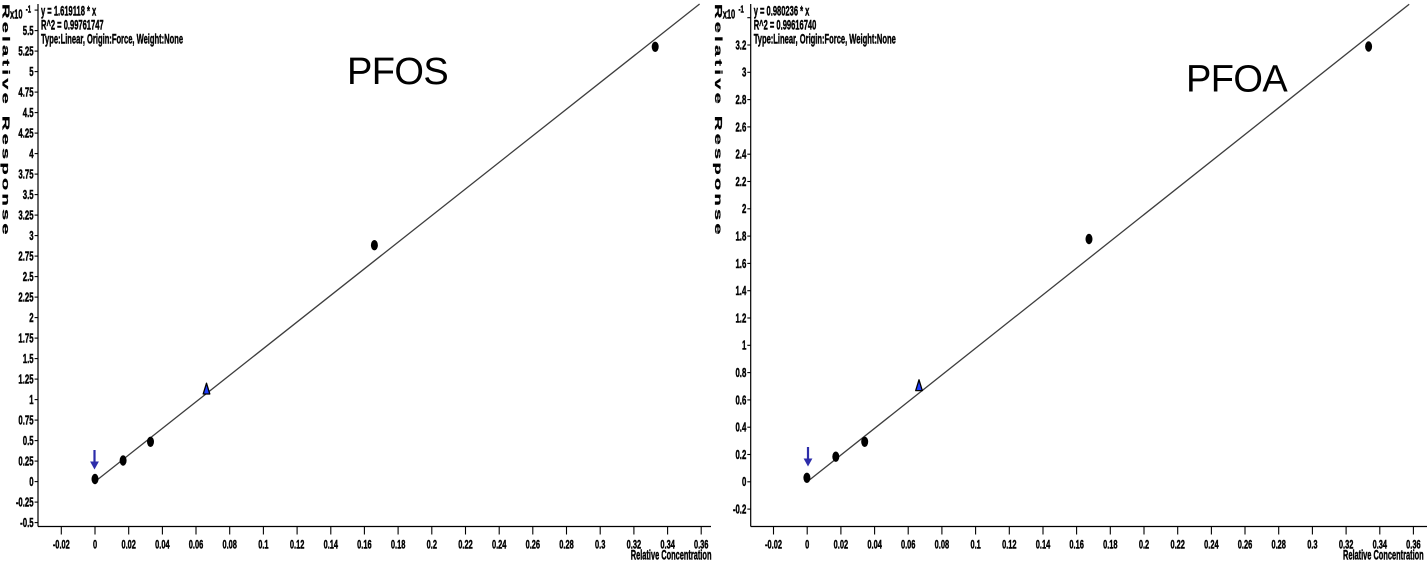 This screenshot has height=566, width=1427. Describe the element at coordinates (28, 277) in the screenshot. I see `svg-text: 2.5` at that location.